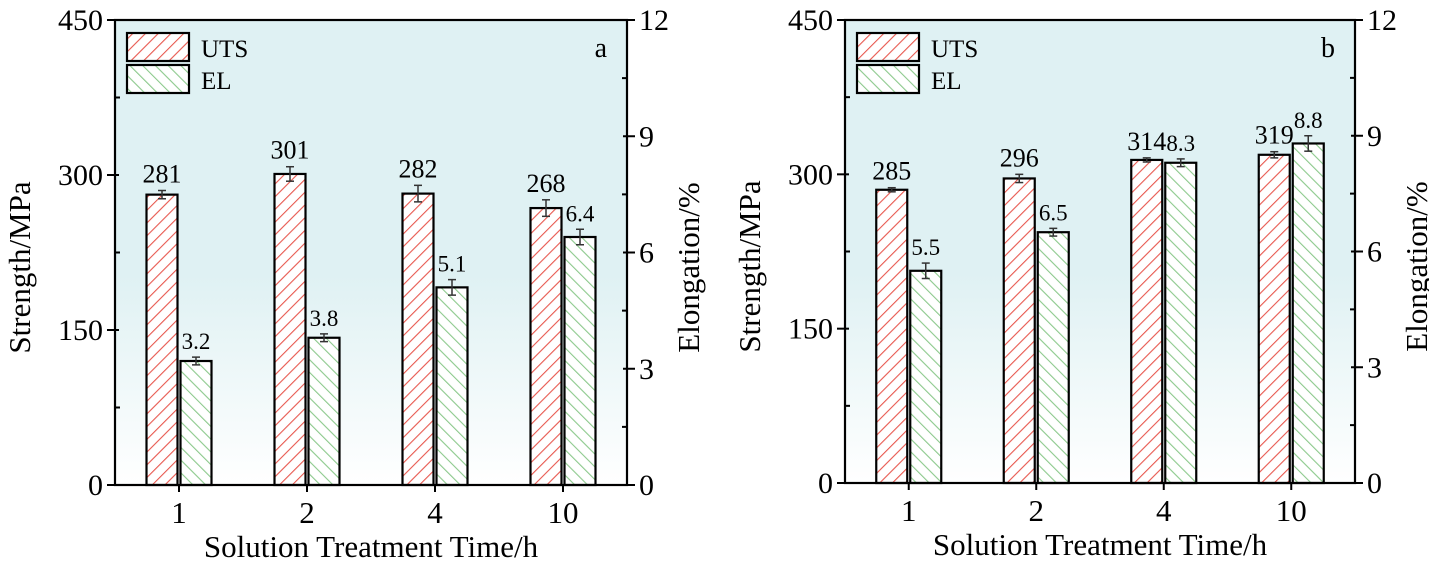  I want to click on data-label-uts: 282, so click(418, 168).